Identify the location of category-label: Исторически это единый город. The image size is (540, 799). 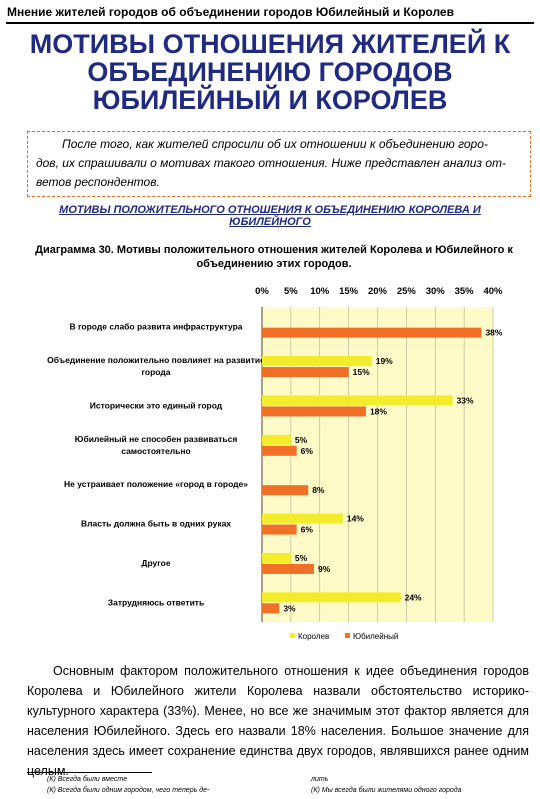
(156, 405).